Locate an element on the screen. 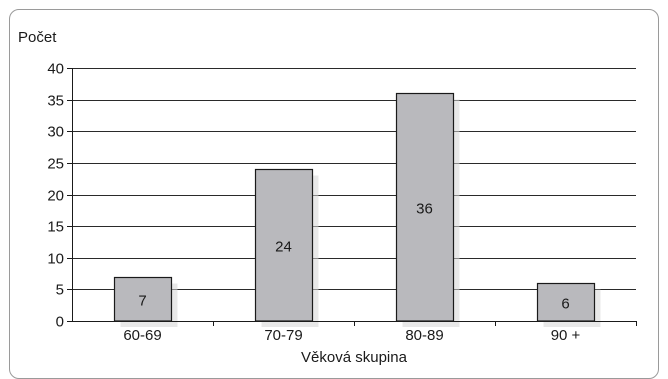  x-tick-label: 90 + is located at coordinates (566, 335).